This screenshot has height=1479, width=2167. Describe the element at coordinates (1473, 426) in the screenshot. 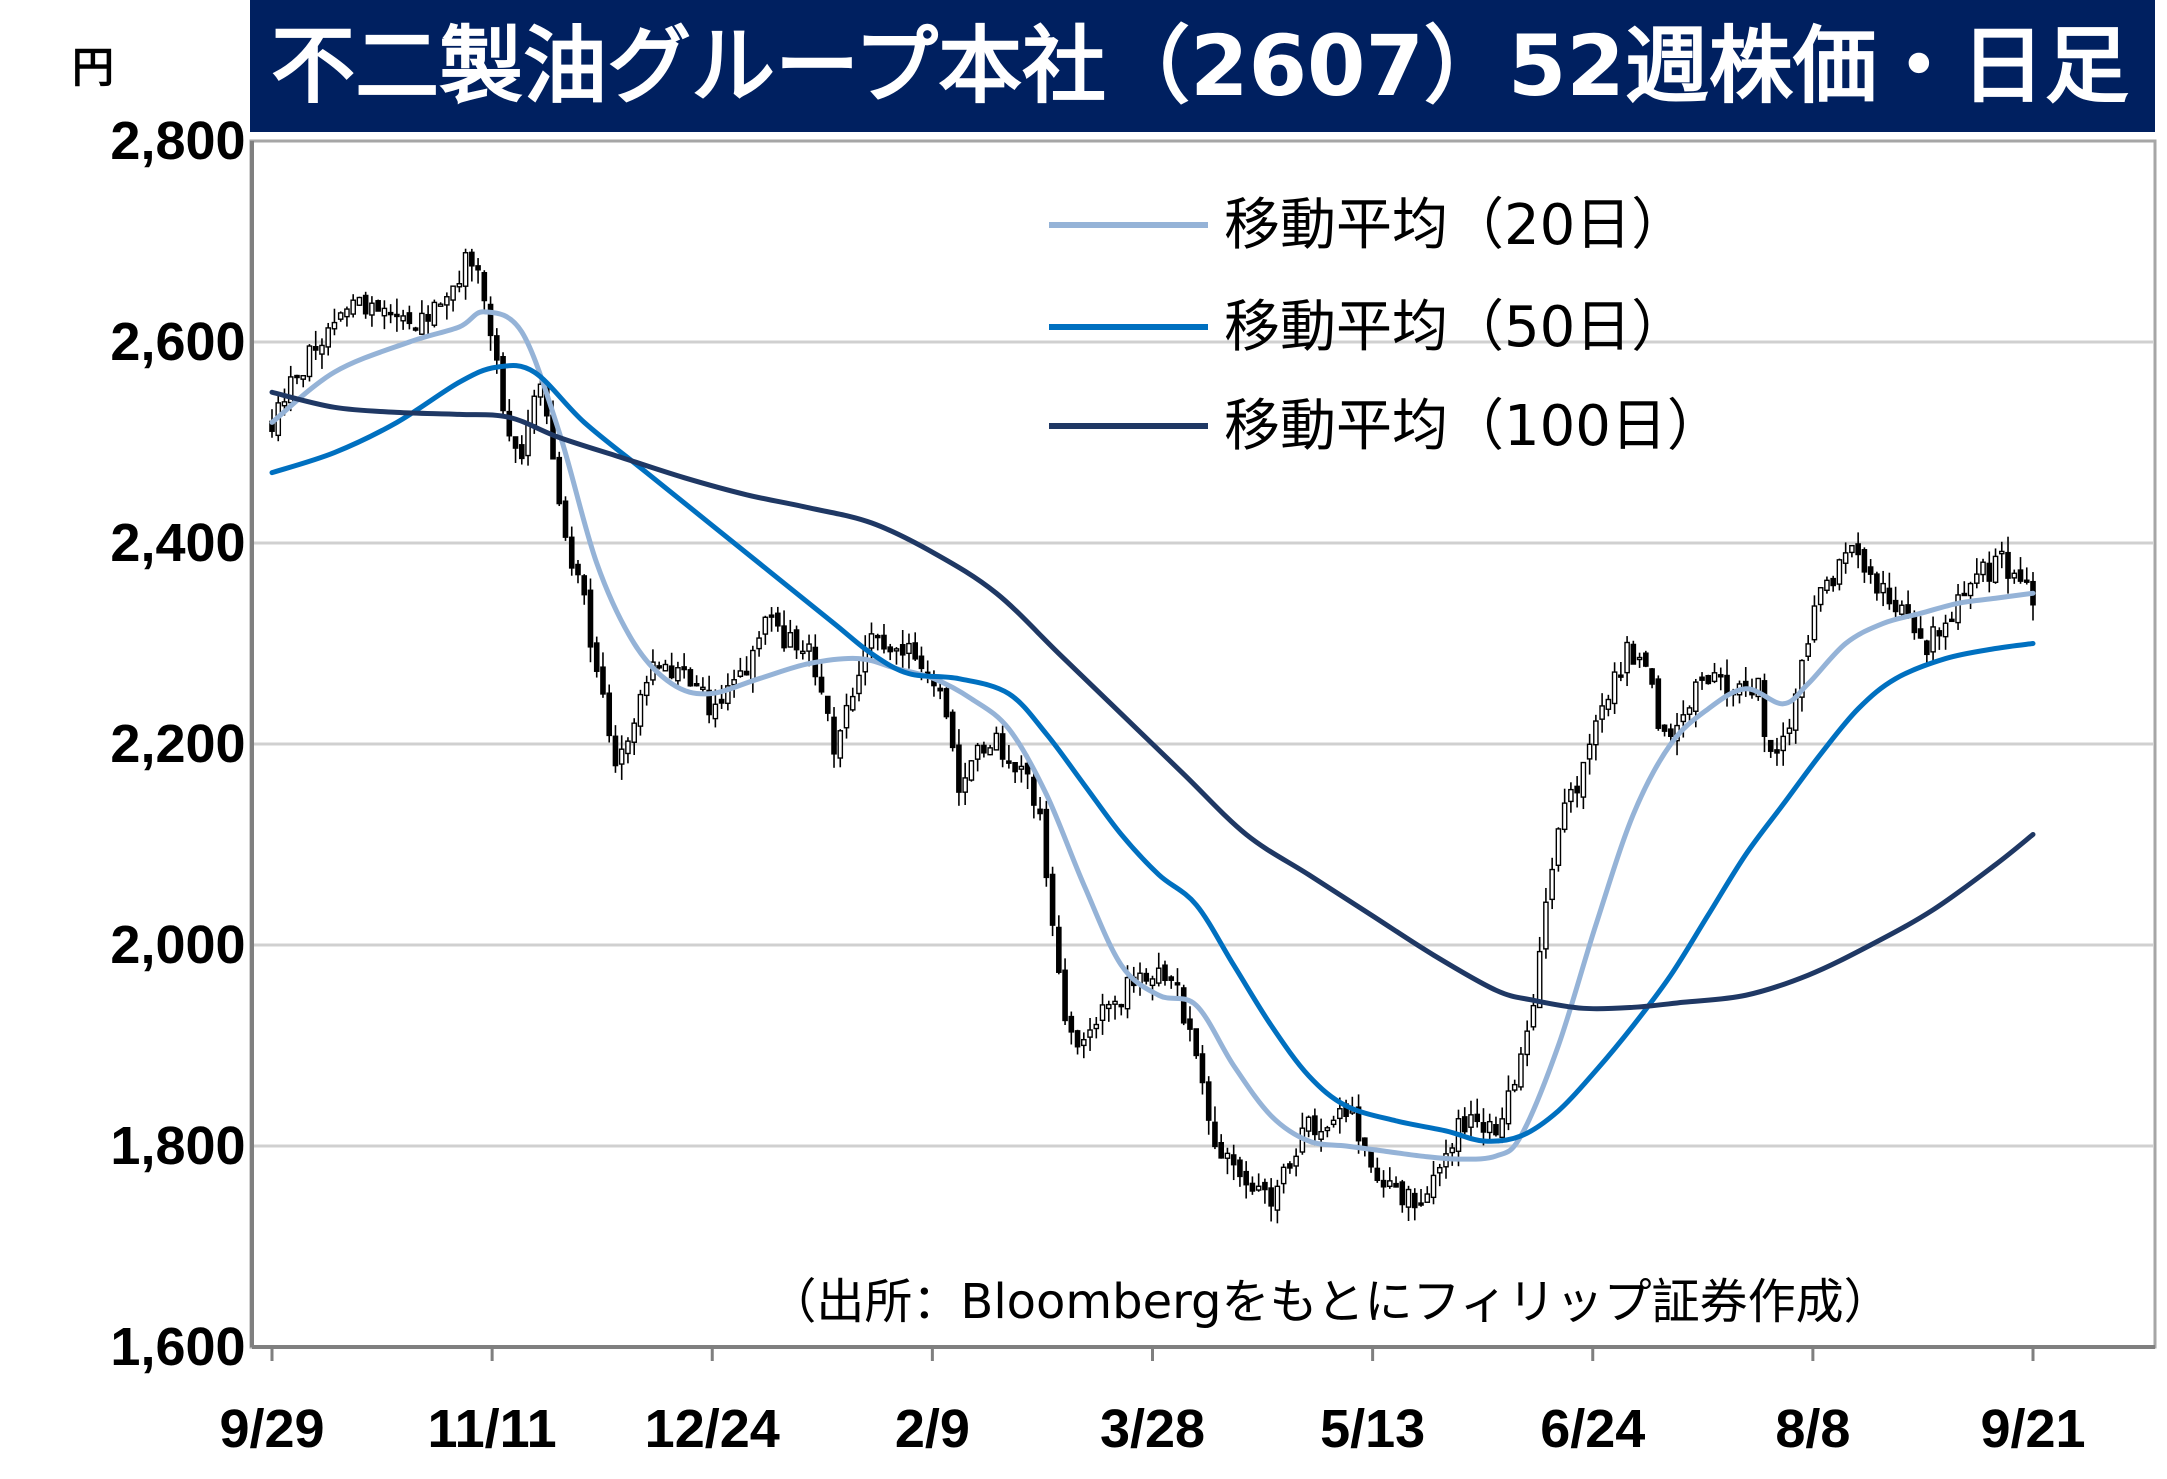

I see `legend-label: 移動平均（100日）` at that location.